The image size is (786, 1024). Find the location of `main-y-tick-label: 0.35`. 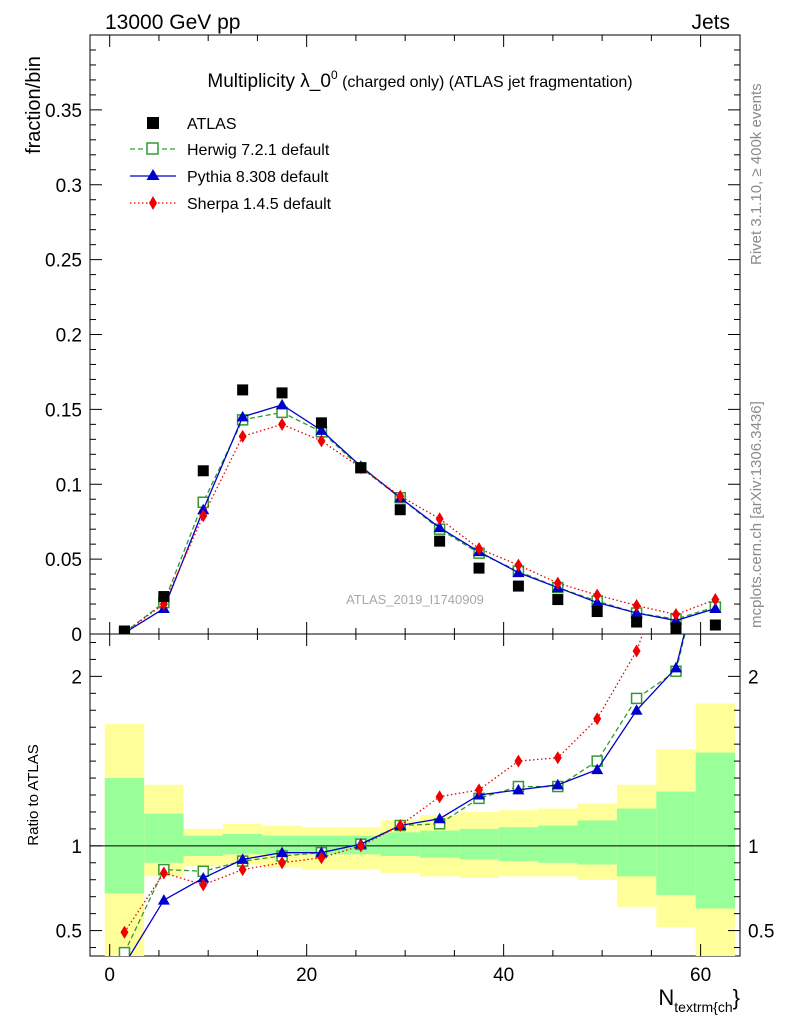

main-y-tick-label: 0.35 is located at coordinates (63, 111).